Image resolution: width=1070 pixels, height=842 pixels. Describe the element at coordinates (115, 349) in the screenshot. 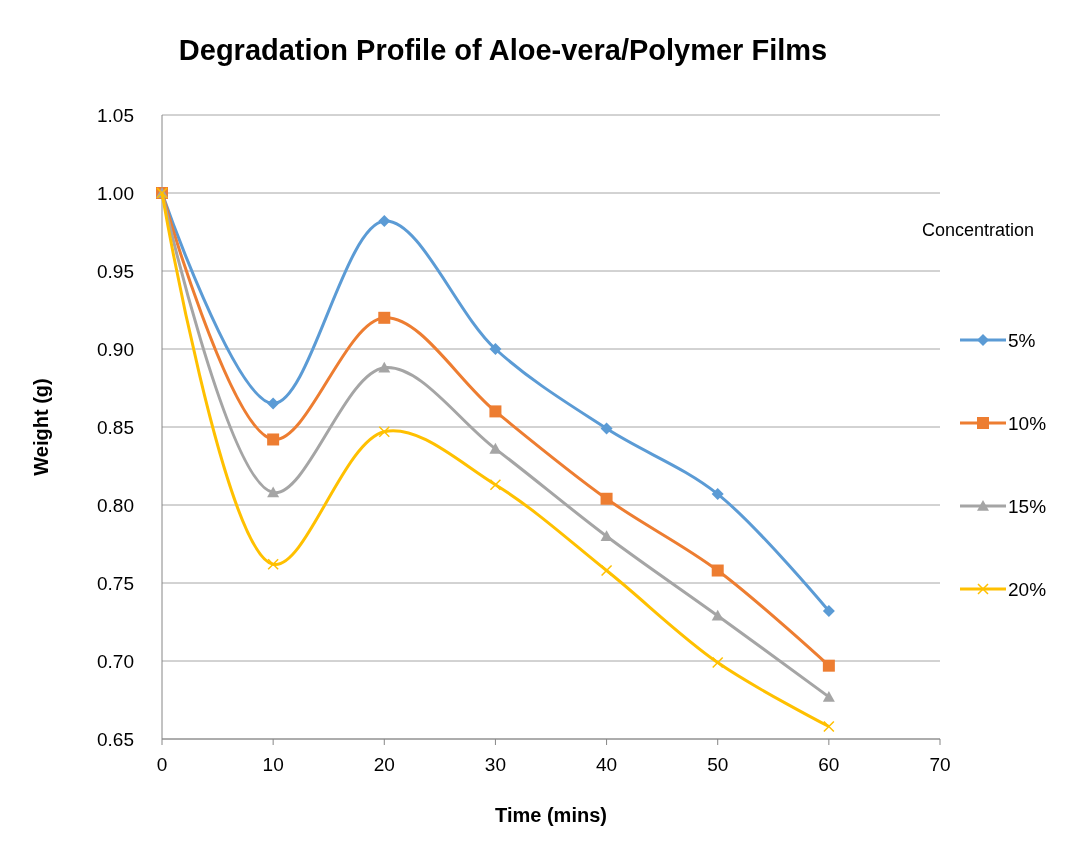

I see `y-tick-label: 0.90` at that location.